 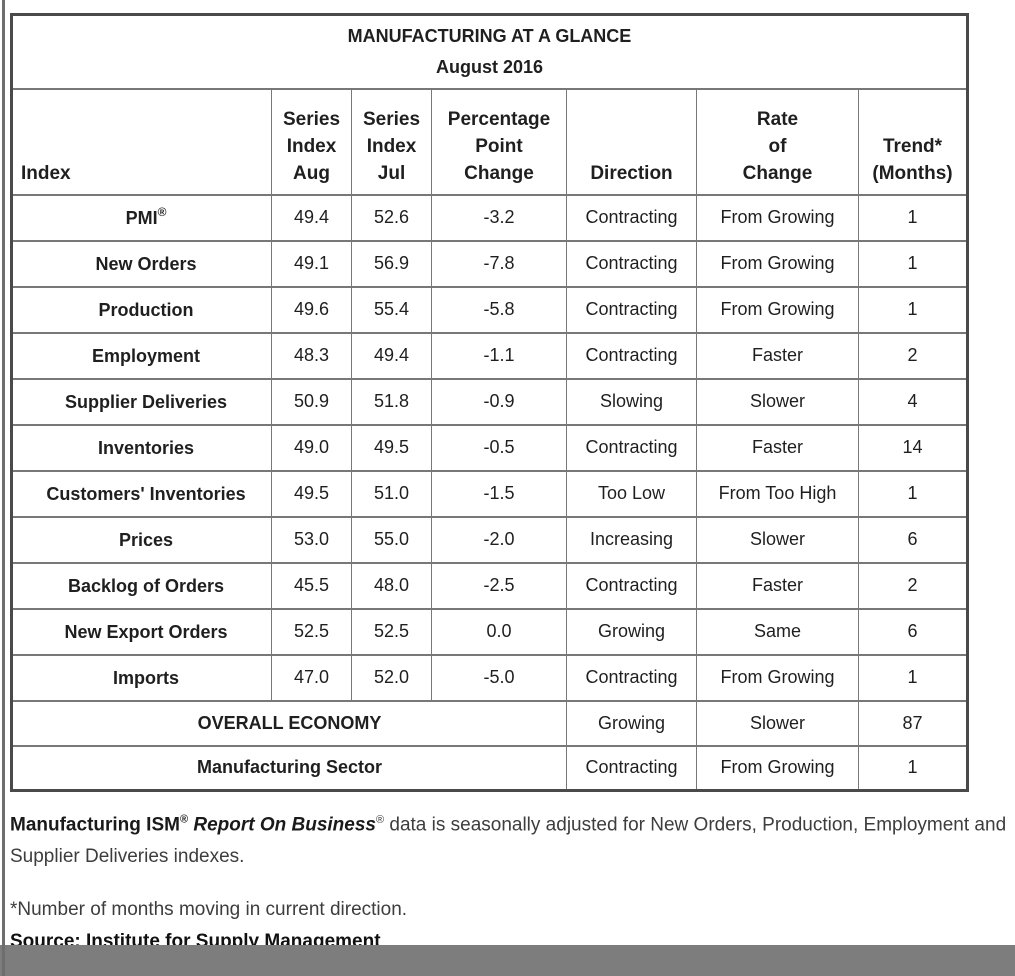 What do you see at coordinates (507, 960) in the screenshot?
I see `bottom-edge-bar` at bounding box center [507, 960].